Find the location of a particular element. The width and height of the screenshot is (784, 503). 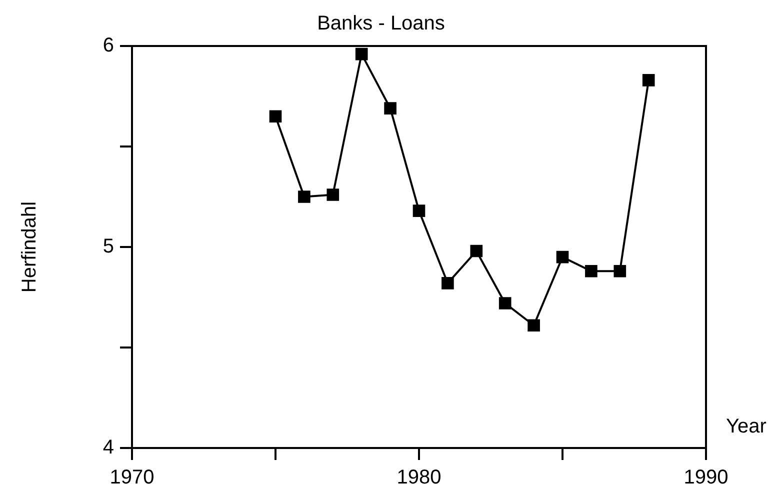

chart-title: Banks - Loans is located at coordinates (381, 23).